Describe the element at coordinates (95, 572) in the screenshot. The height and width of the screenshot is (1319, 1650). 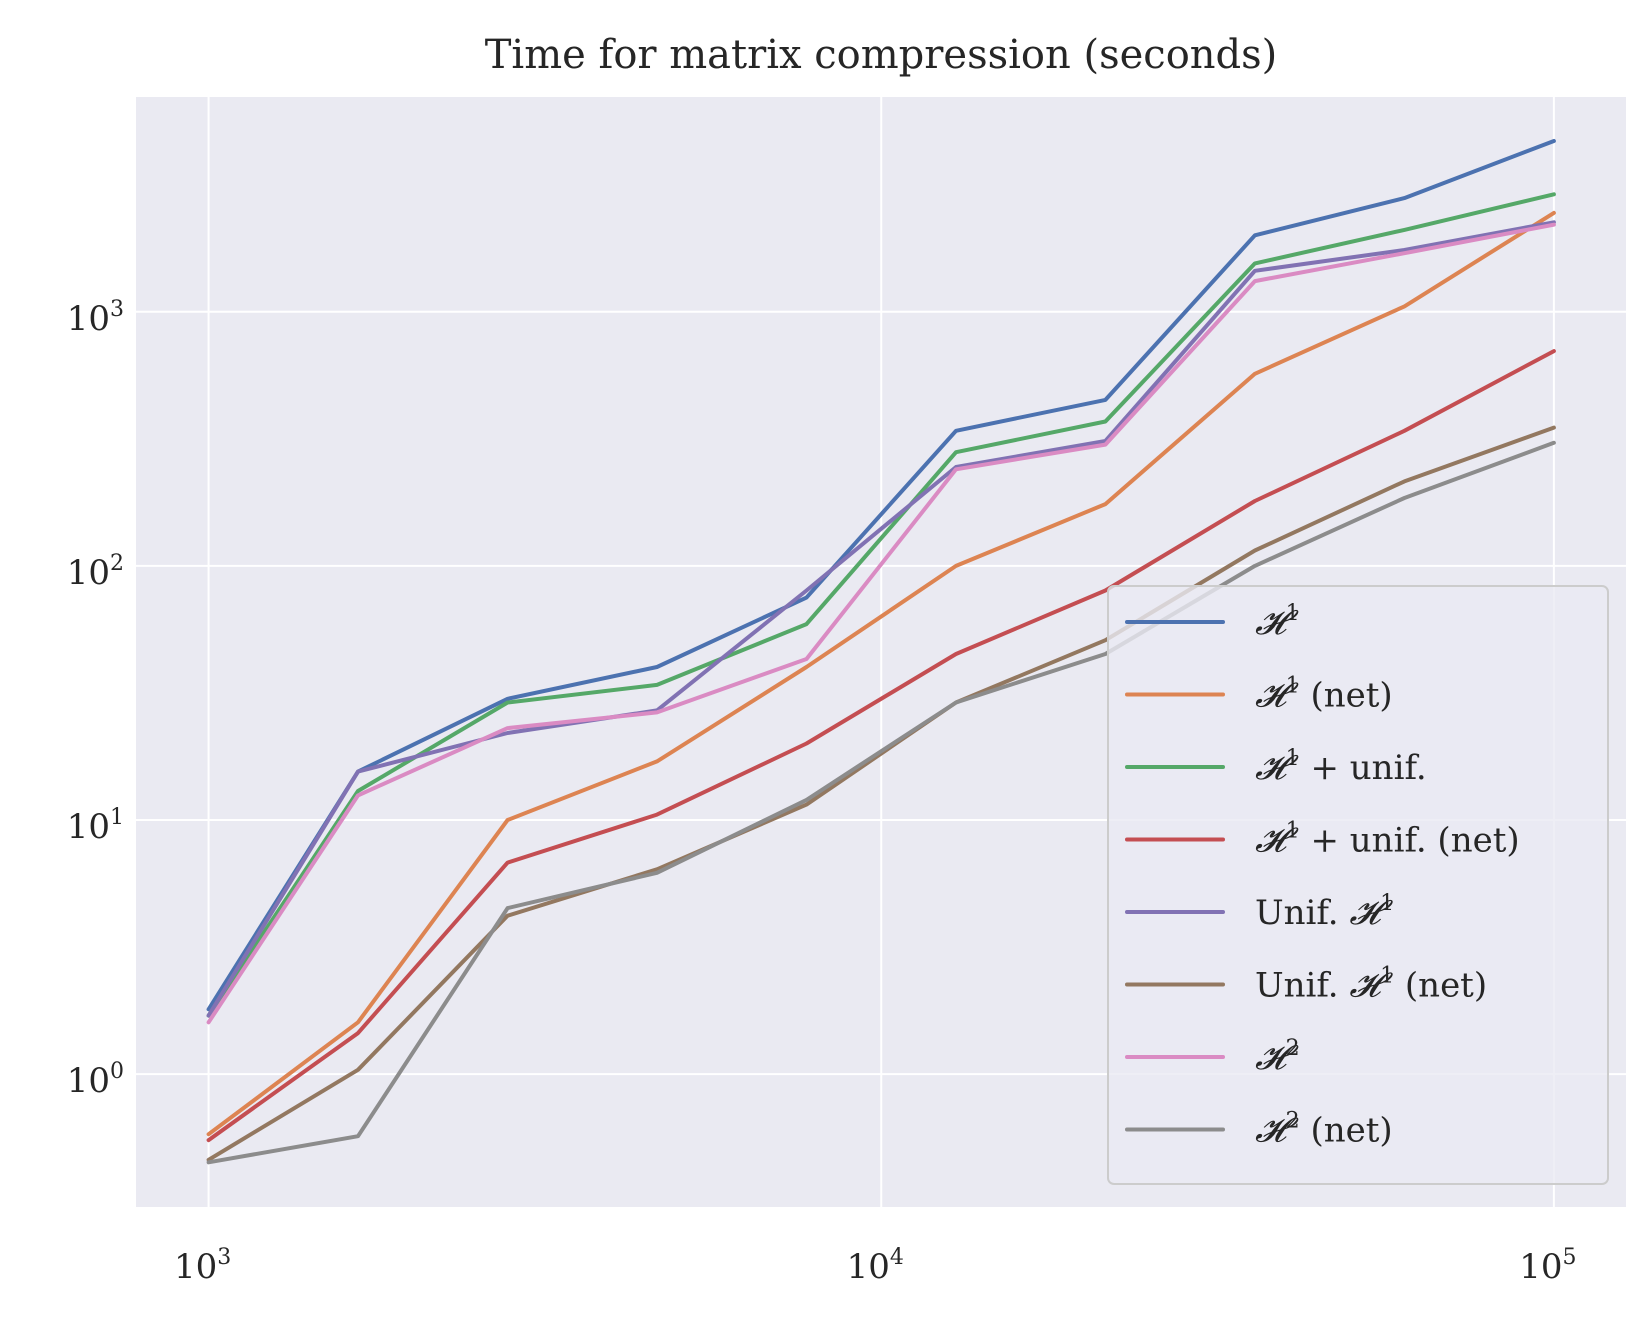
I see `y-tick-label: 102` at that location.